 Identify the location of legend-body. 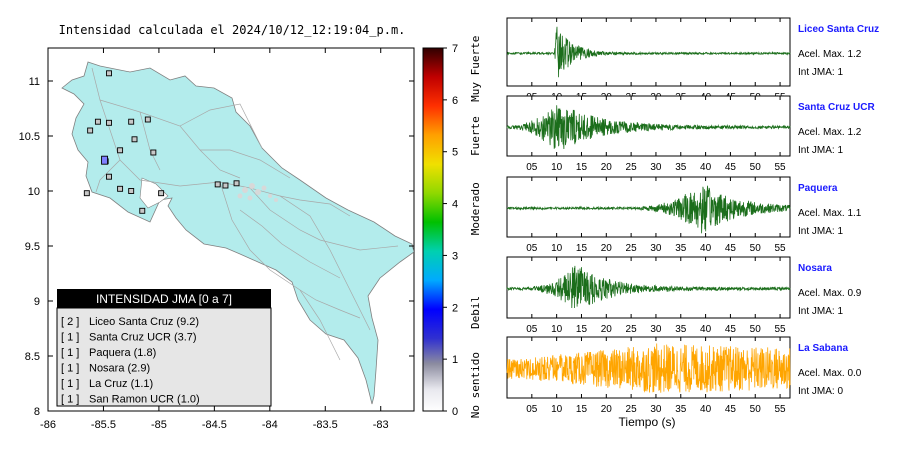
(164, 357).